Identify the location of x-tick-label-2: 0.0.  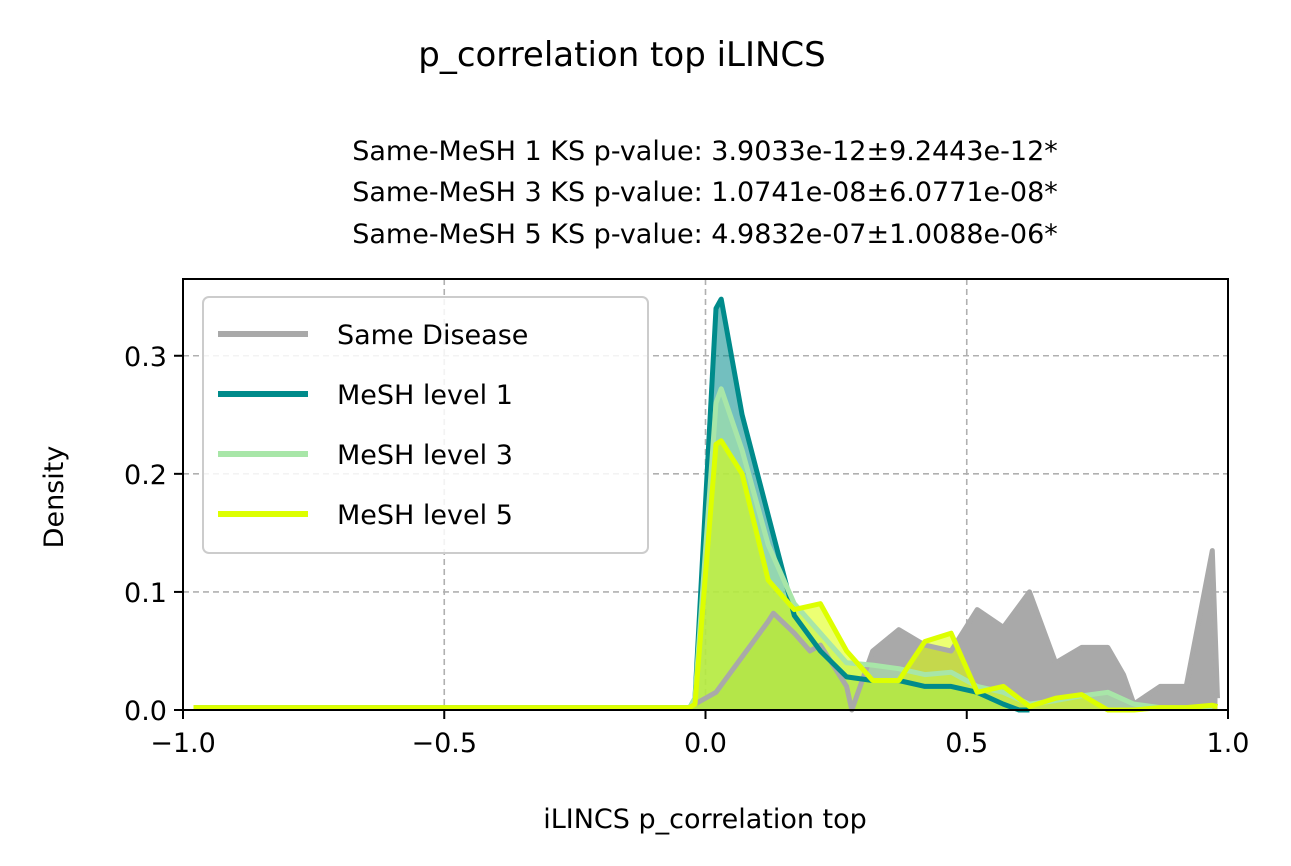
(705, 743).